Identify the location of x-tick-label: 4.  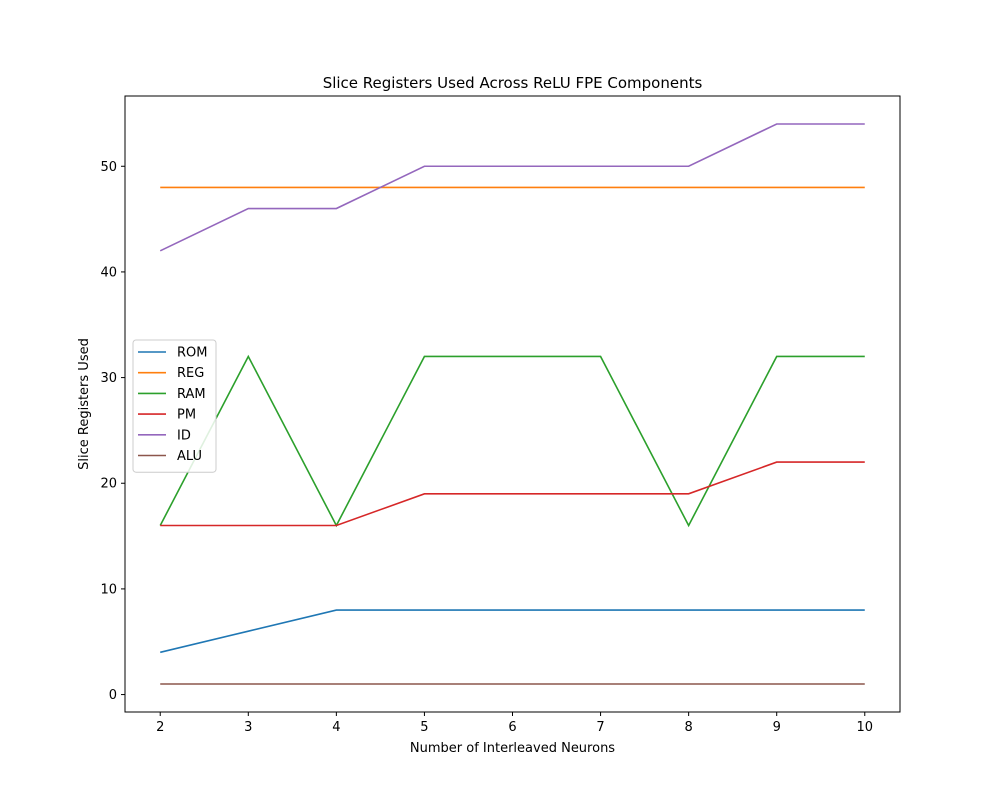
(336, 727).